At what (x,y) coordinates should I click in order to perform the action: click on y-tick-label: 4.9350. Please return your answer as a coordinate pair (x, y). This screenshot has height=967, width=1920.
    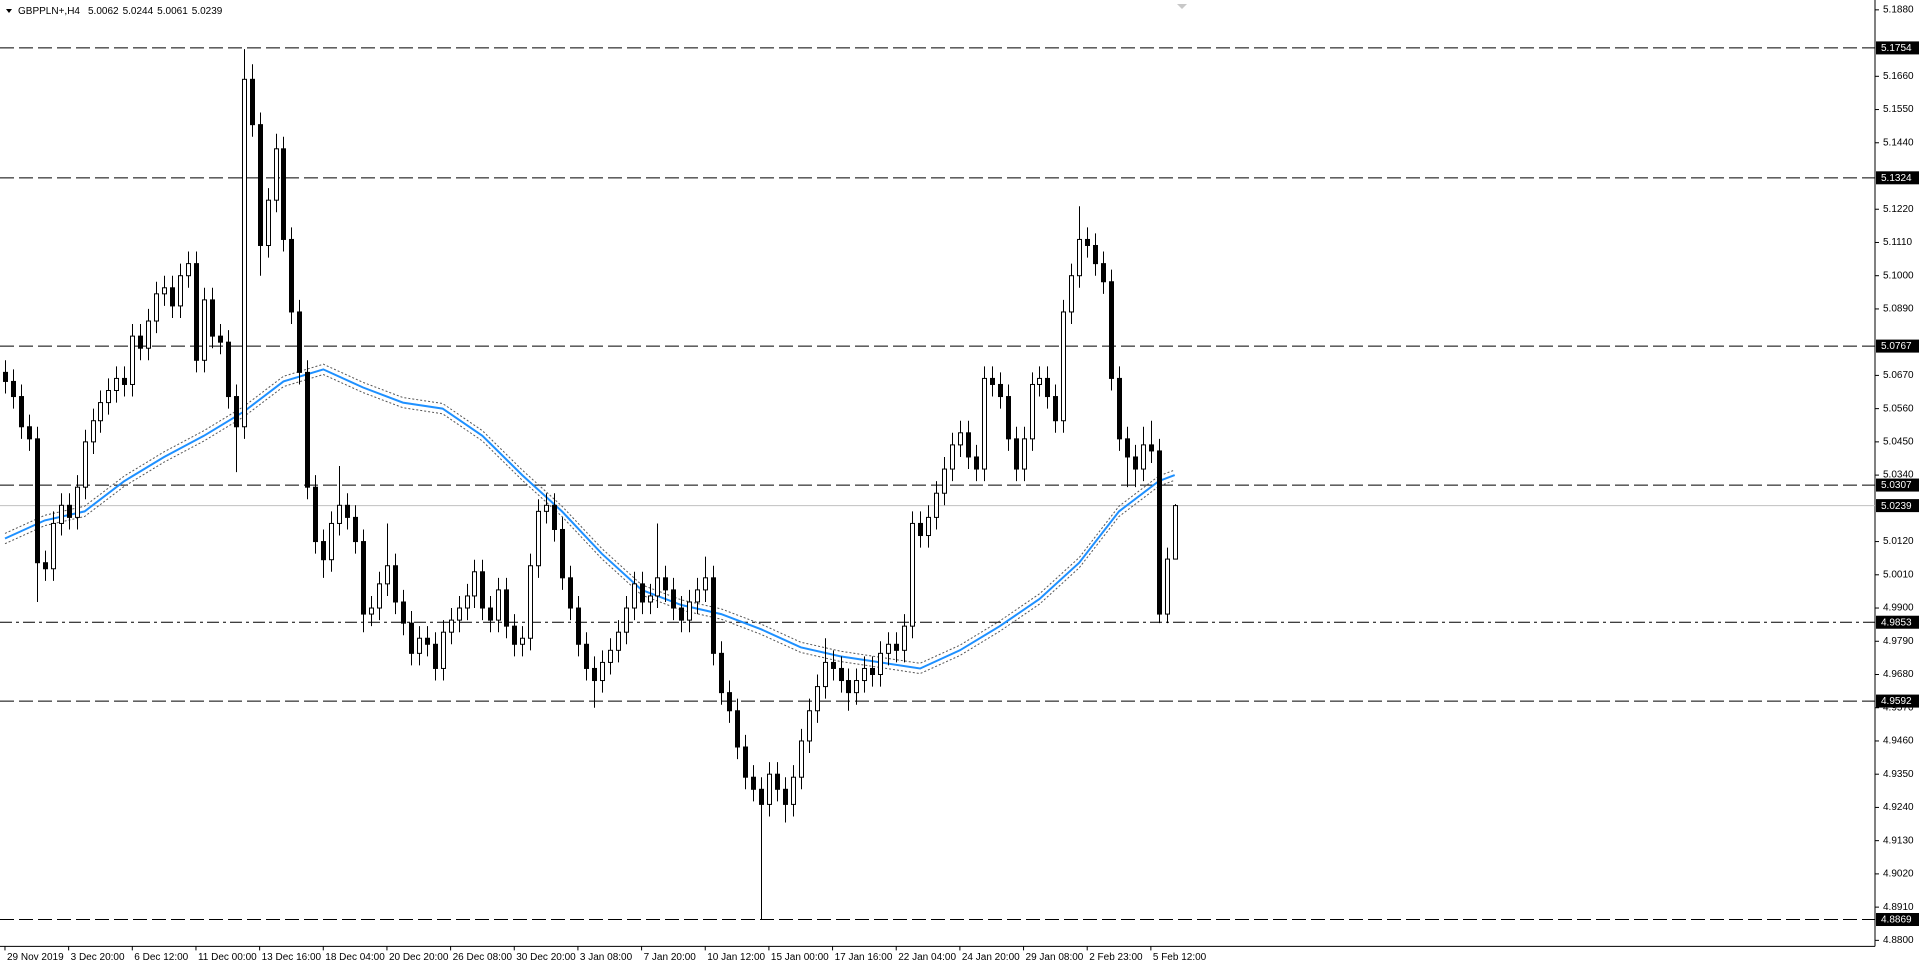
    Looking at the image, I should click on (1898, 774).